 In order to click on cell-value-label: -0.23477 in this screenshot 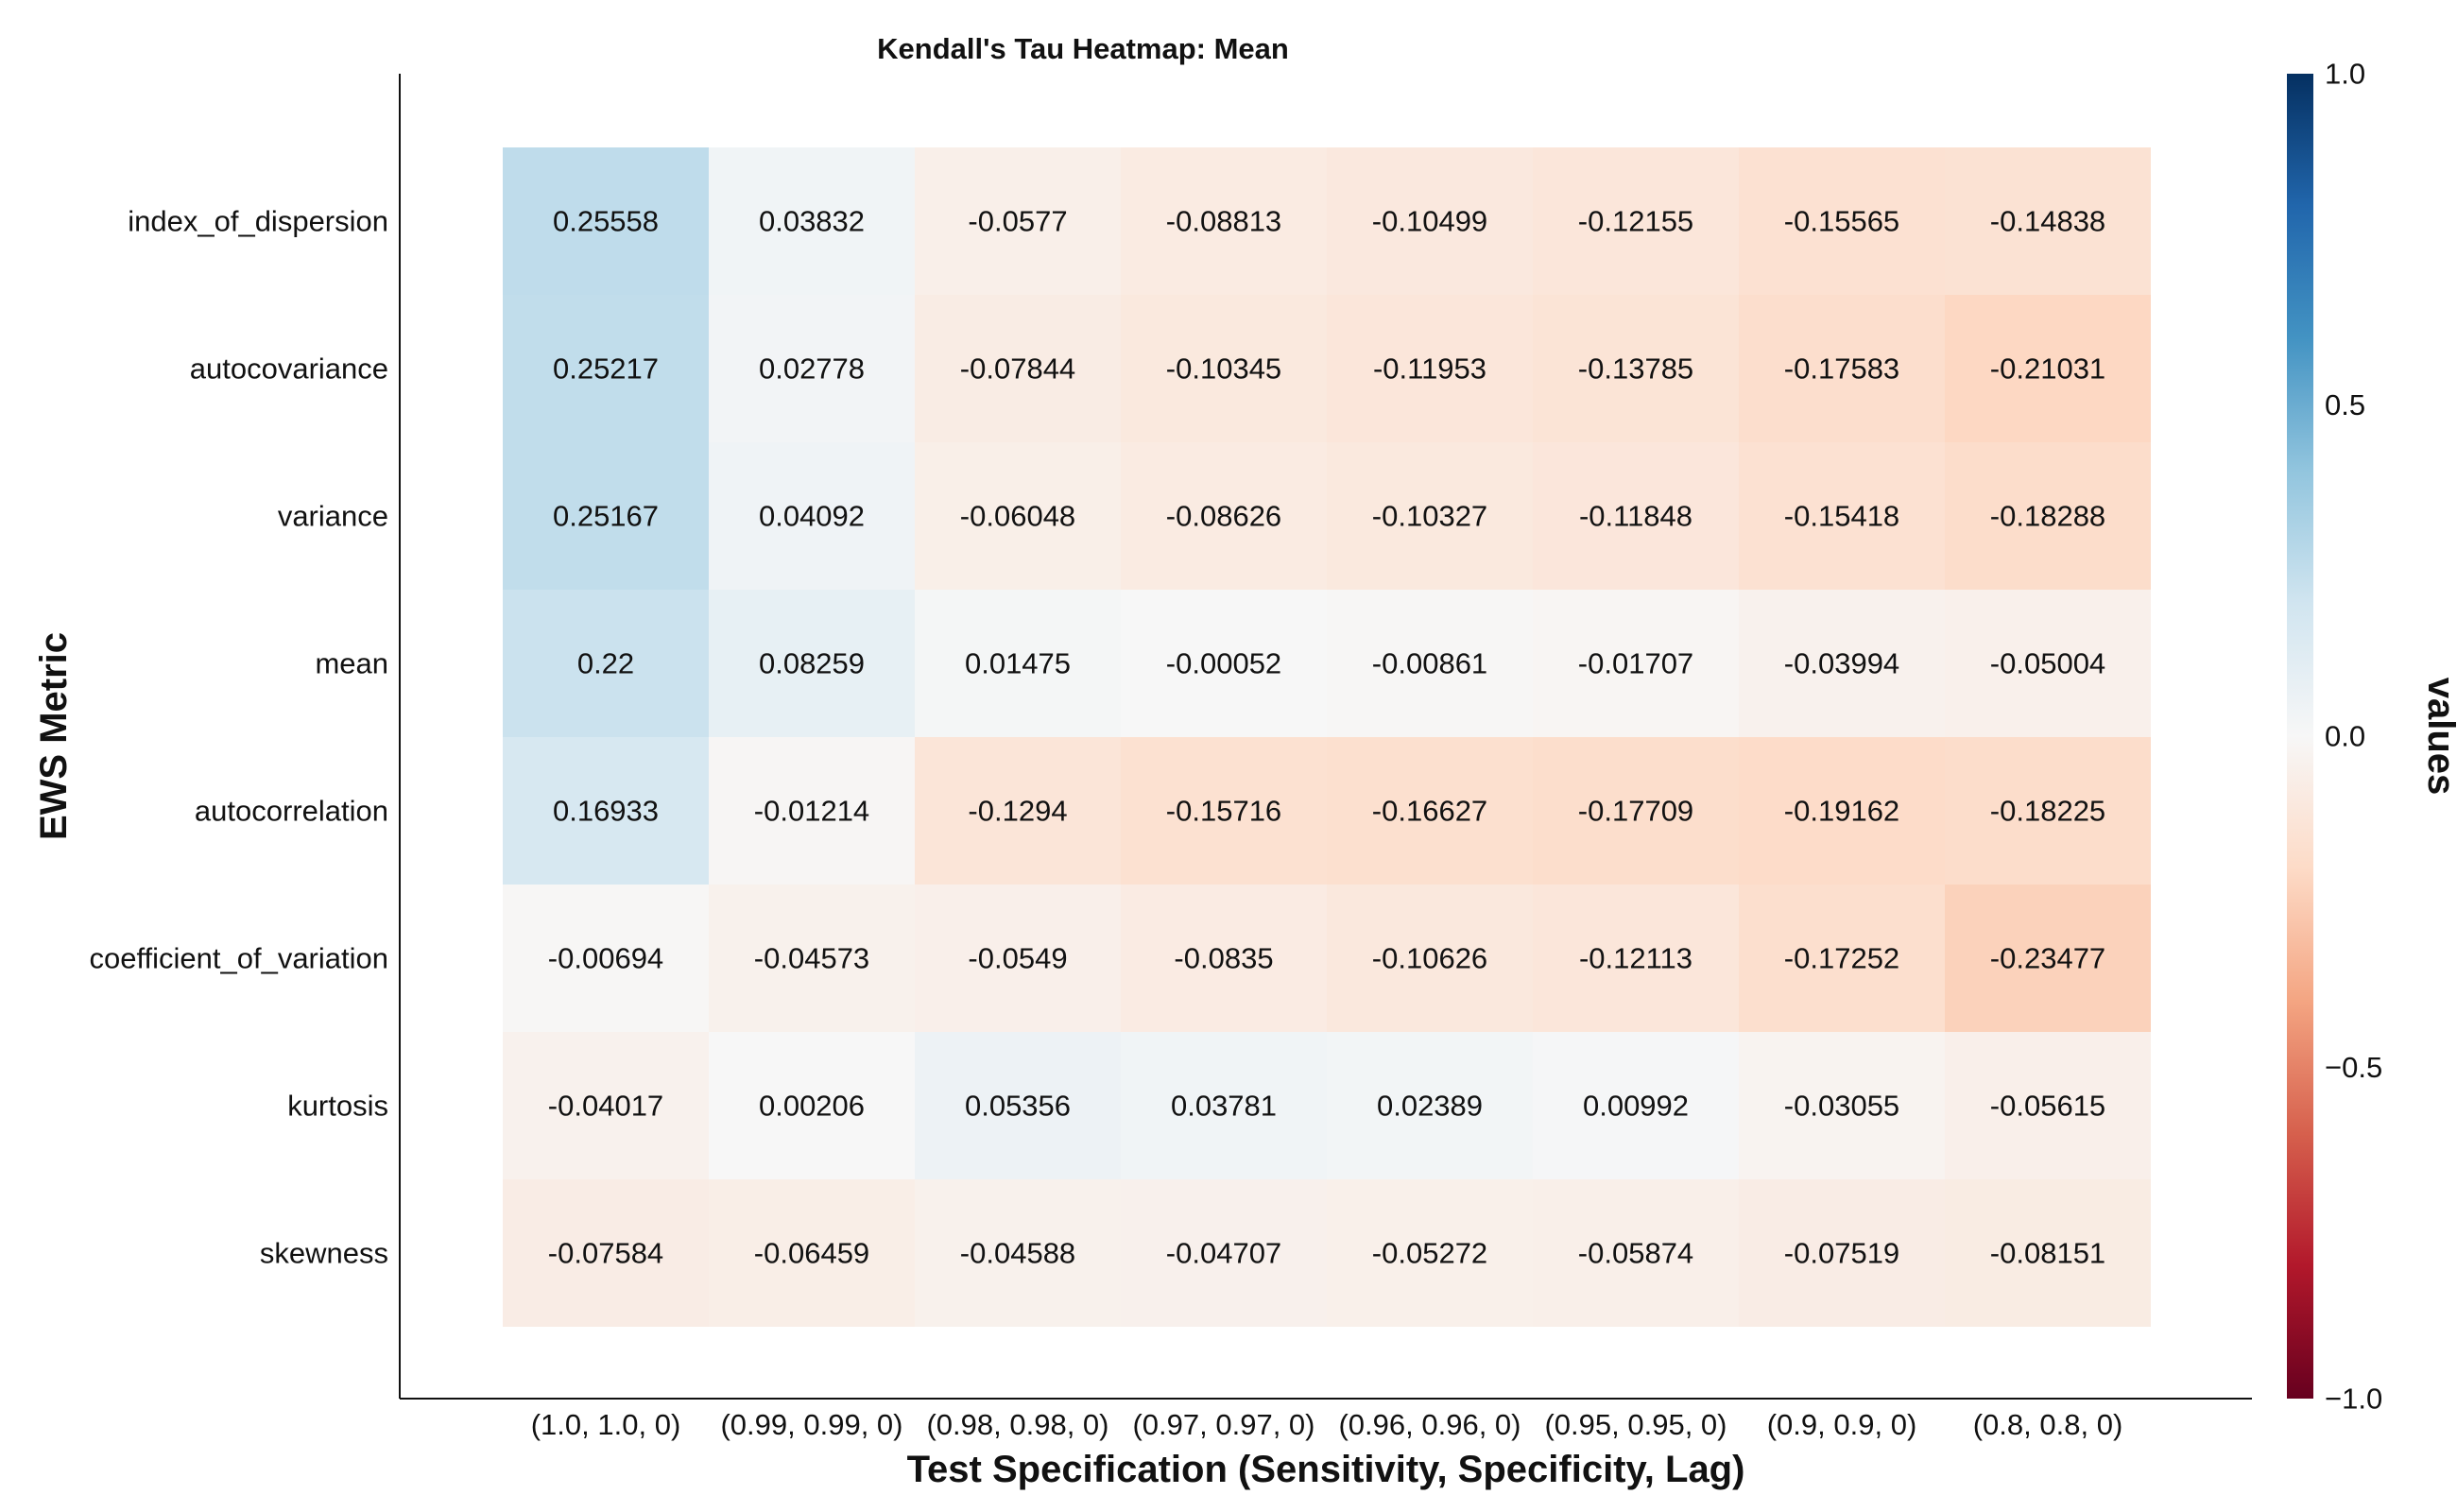, I will do `click(2047, 958)`.